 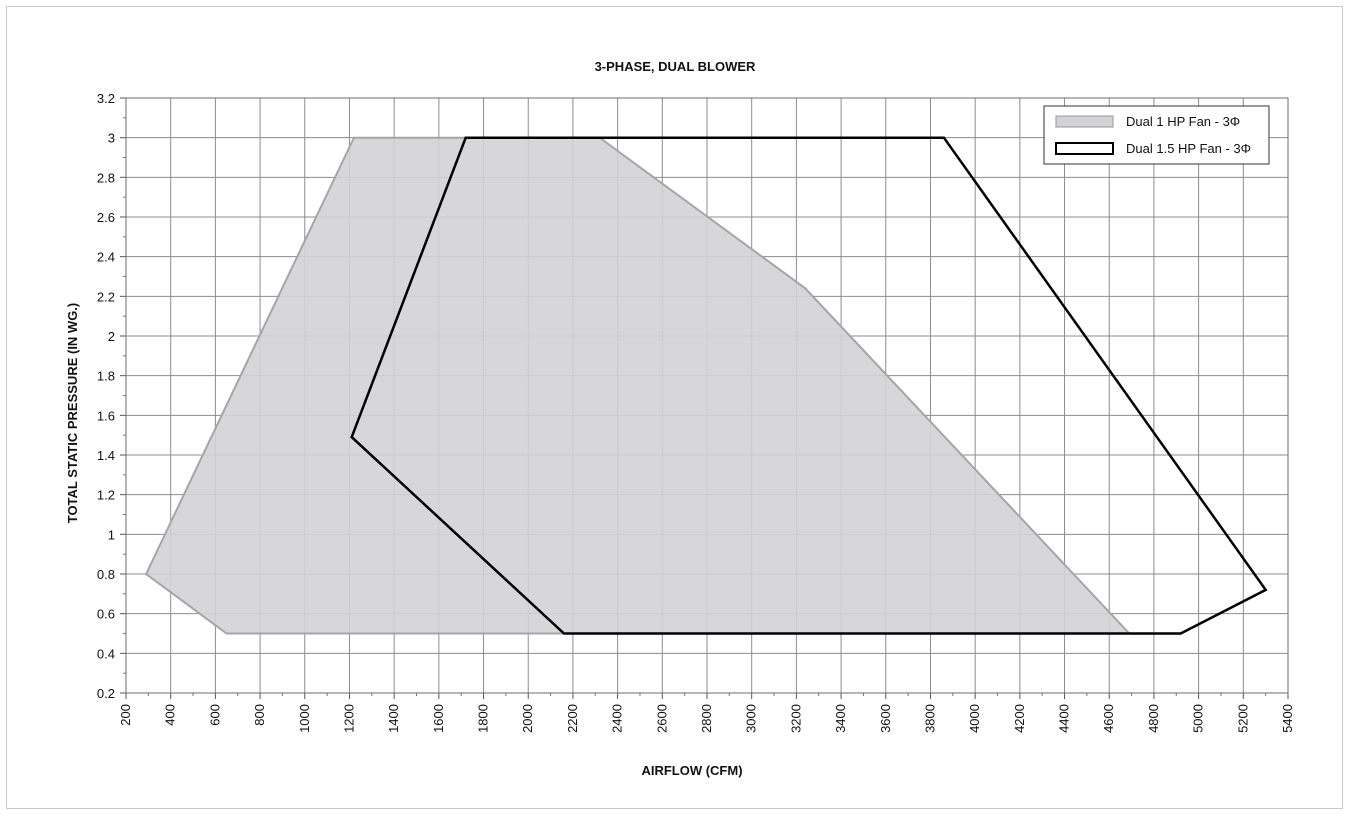 I want to click on legend-swatch-dual-1-5hp, so click(x=1084, y=148).